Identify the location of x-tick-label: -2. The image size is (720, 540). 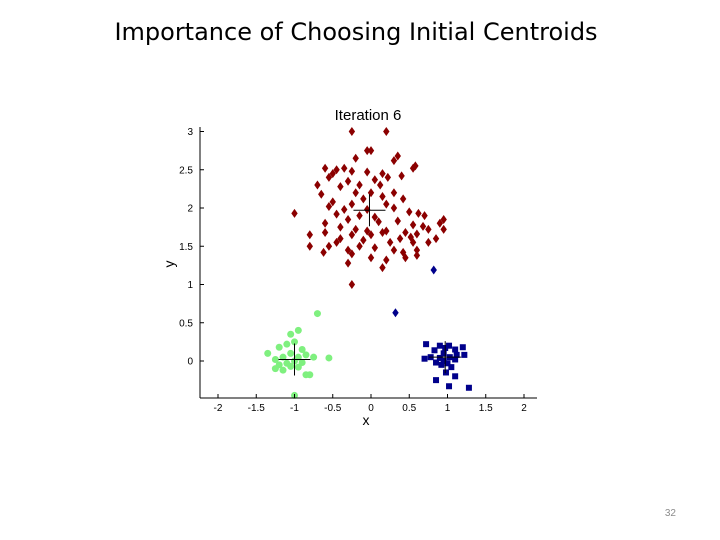
(218, 408).